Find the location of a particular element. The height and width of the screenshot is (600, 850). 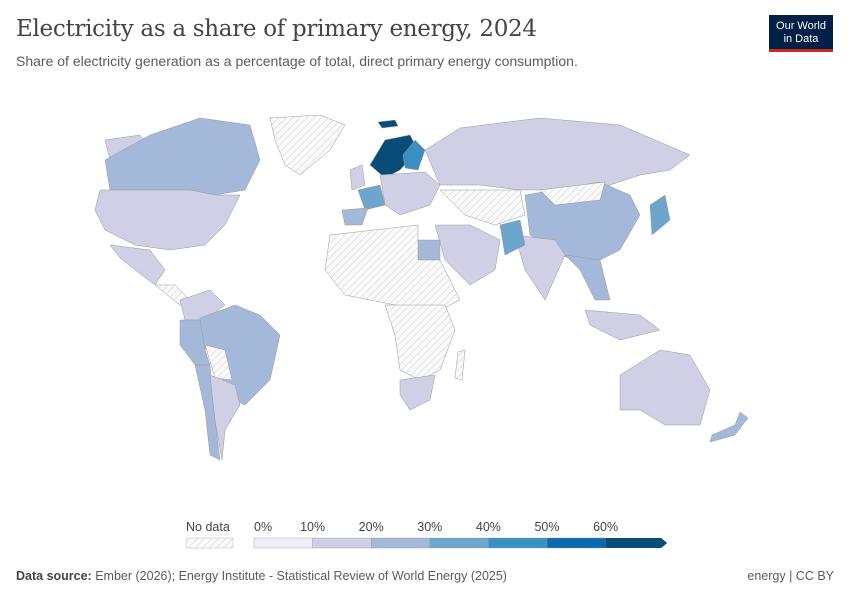

source-label: Data source: is located at coordinates (54, 576).